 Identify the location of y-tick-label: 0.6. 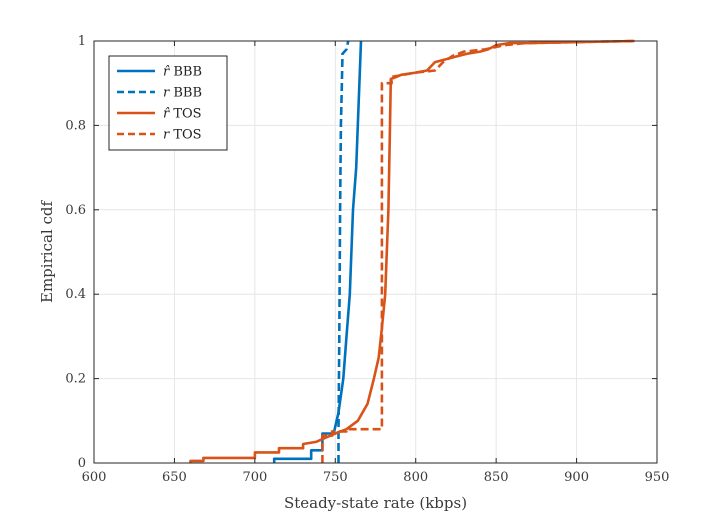
(75, 210).